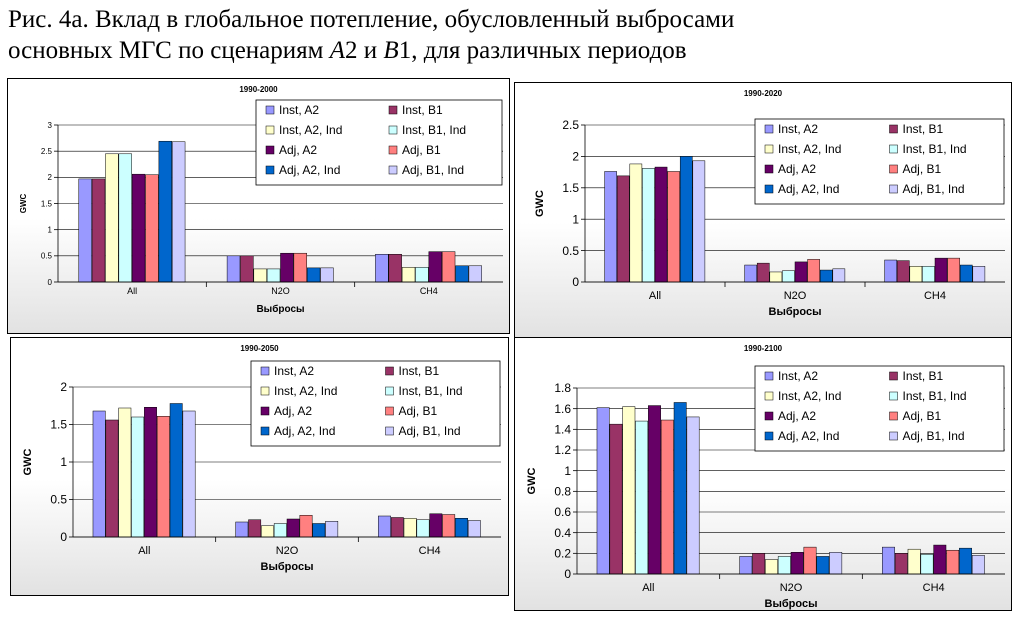 The image size is (1024, 635). Describe the element at coordinates (879, 161) in the screenshot. I see `legend-box` at that location.